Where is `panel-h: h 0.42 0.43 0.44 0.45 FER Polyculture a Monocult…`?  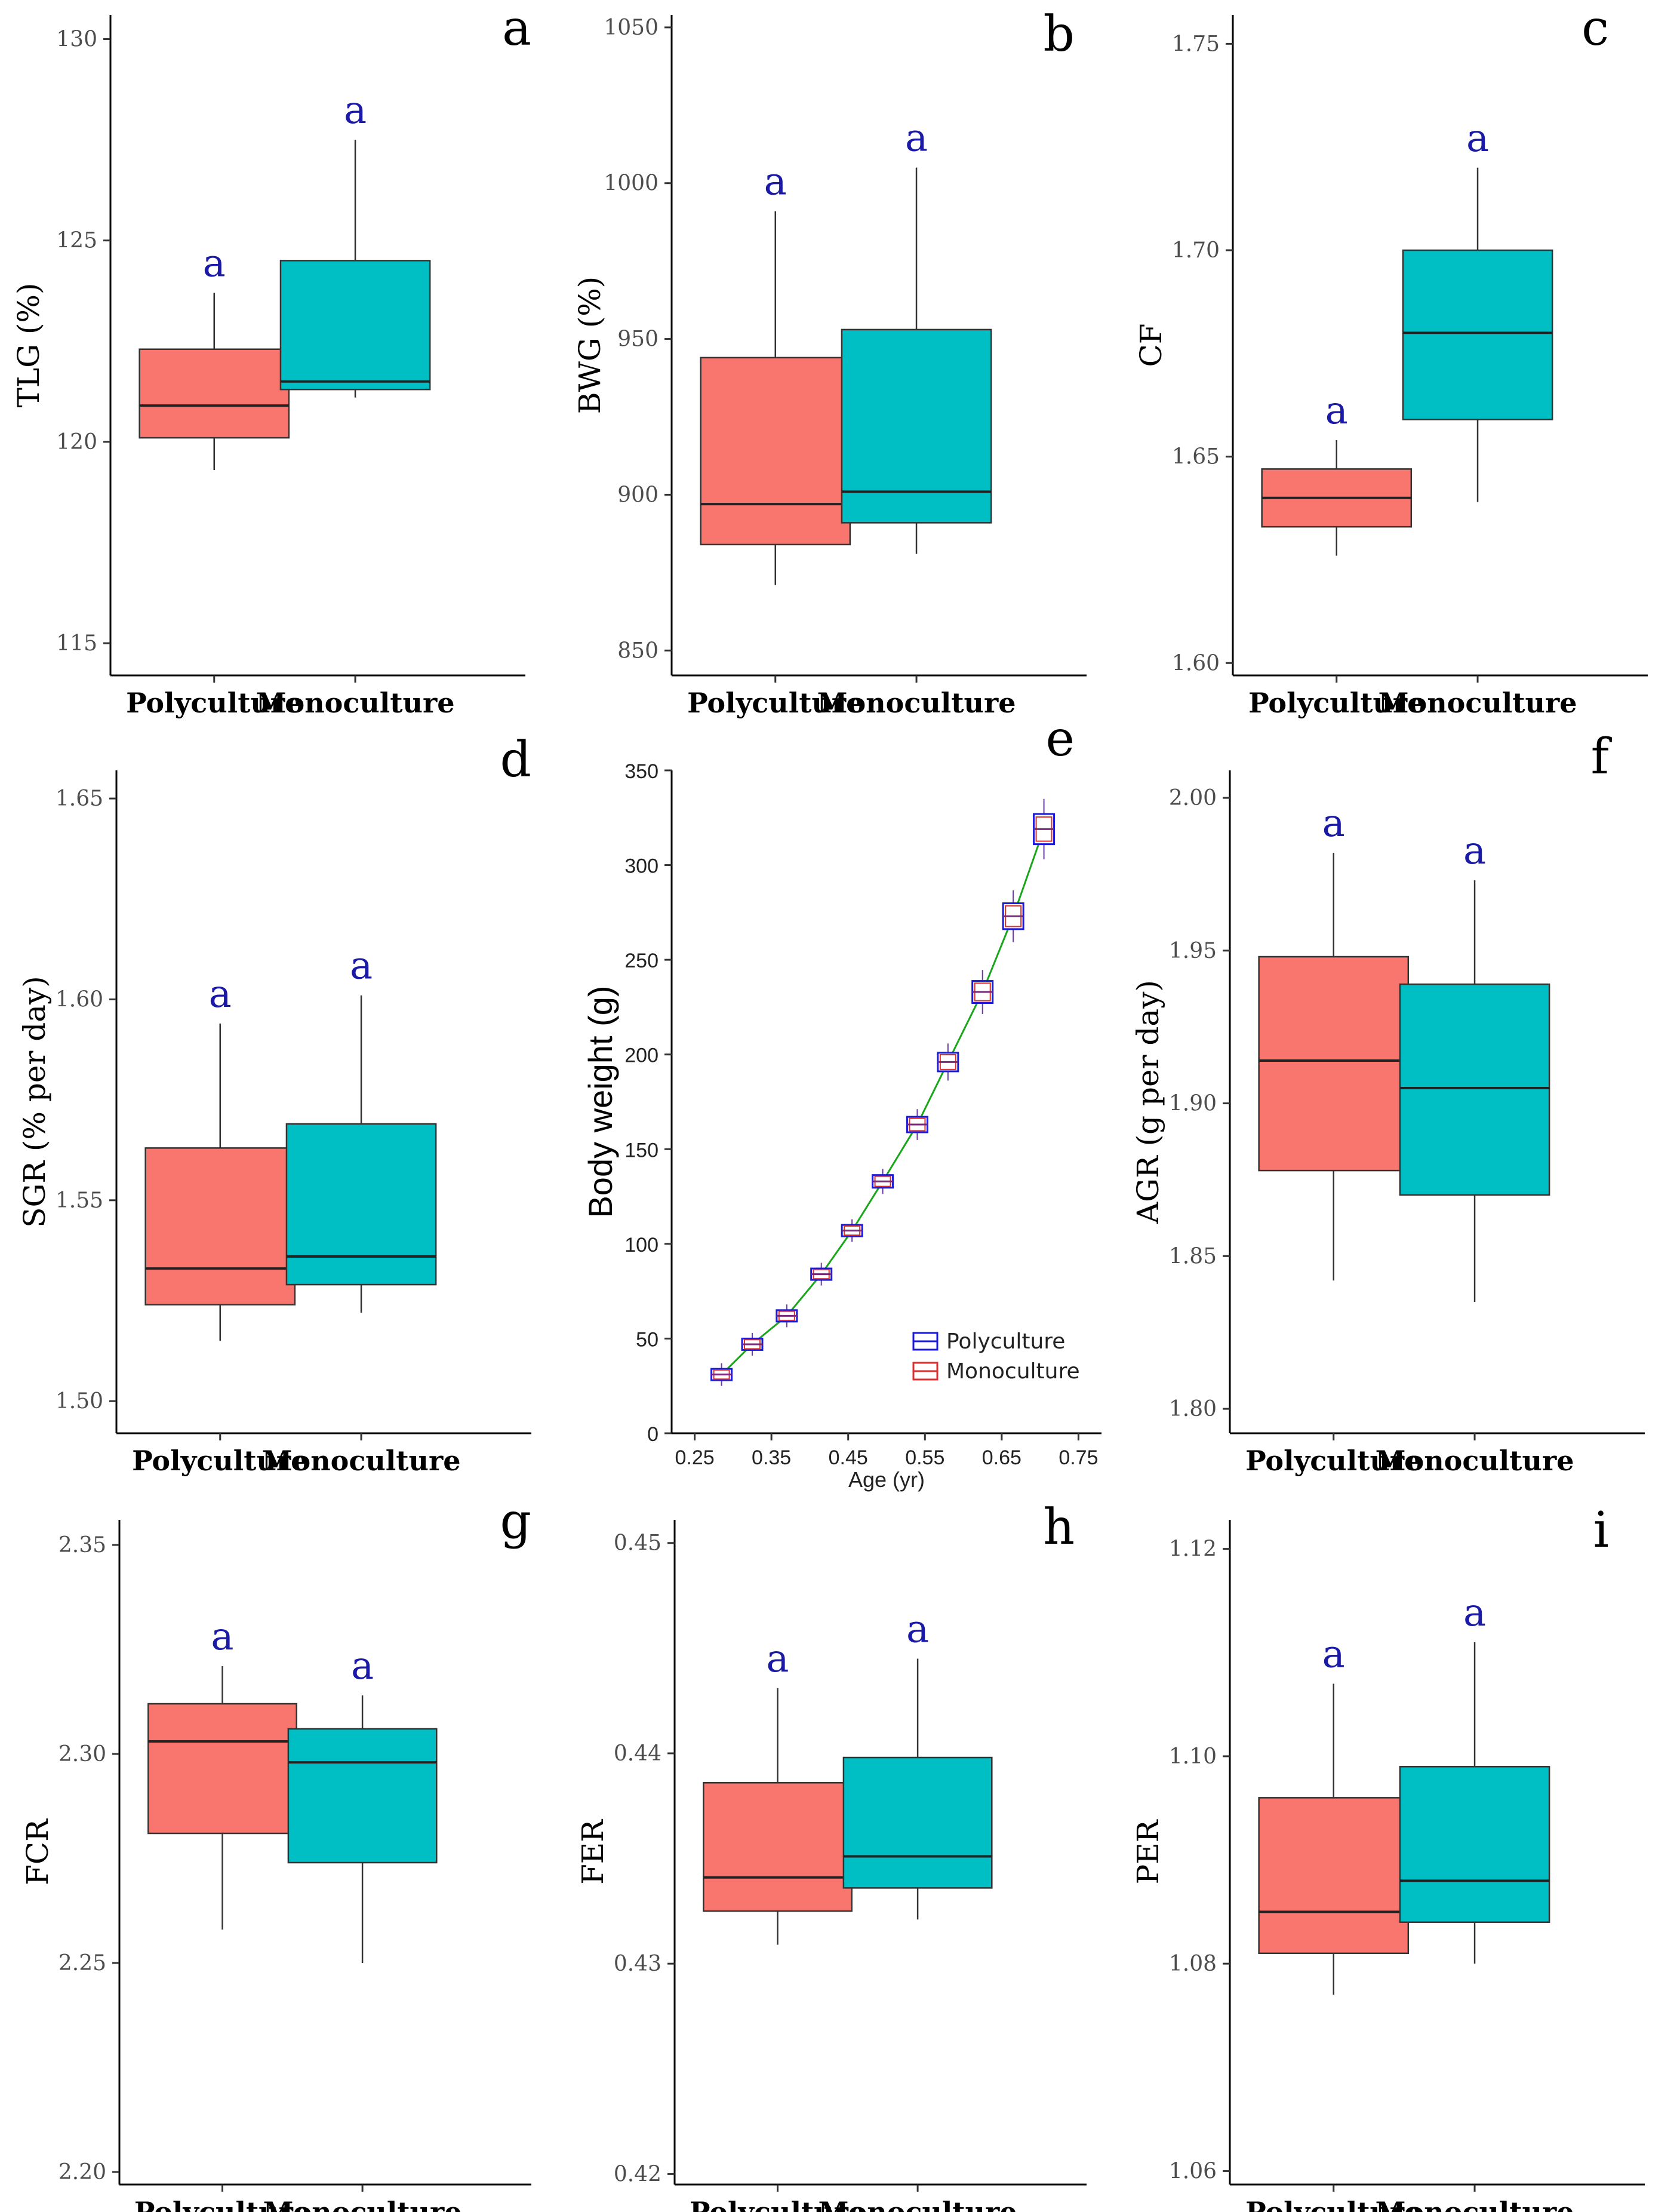 panel-h: h 0.42 0.43 0.44 0.45 FER Polyculture a Monocult… is located at coordinates (831, 1856).